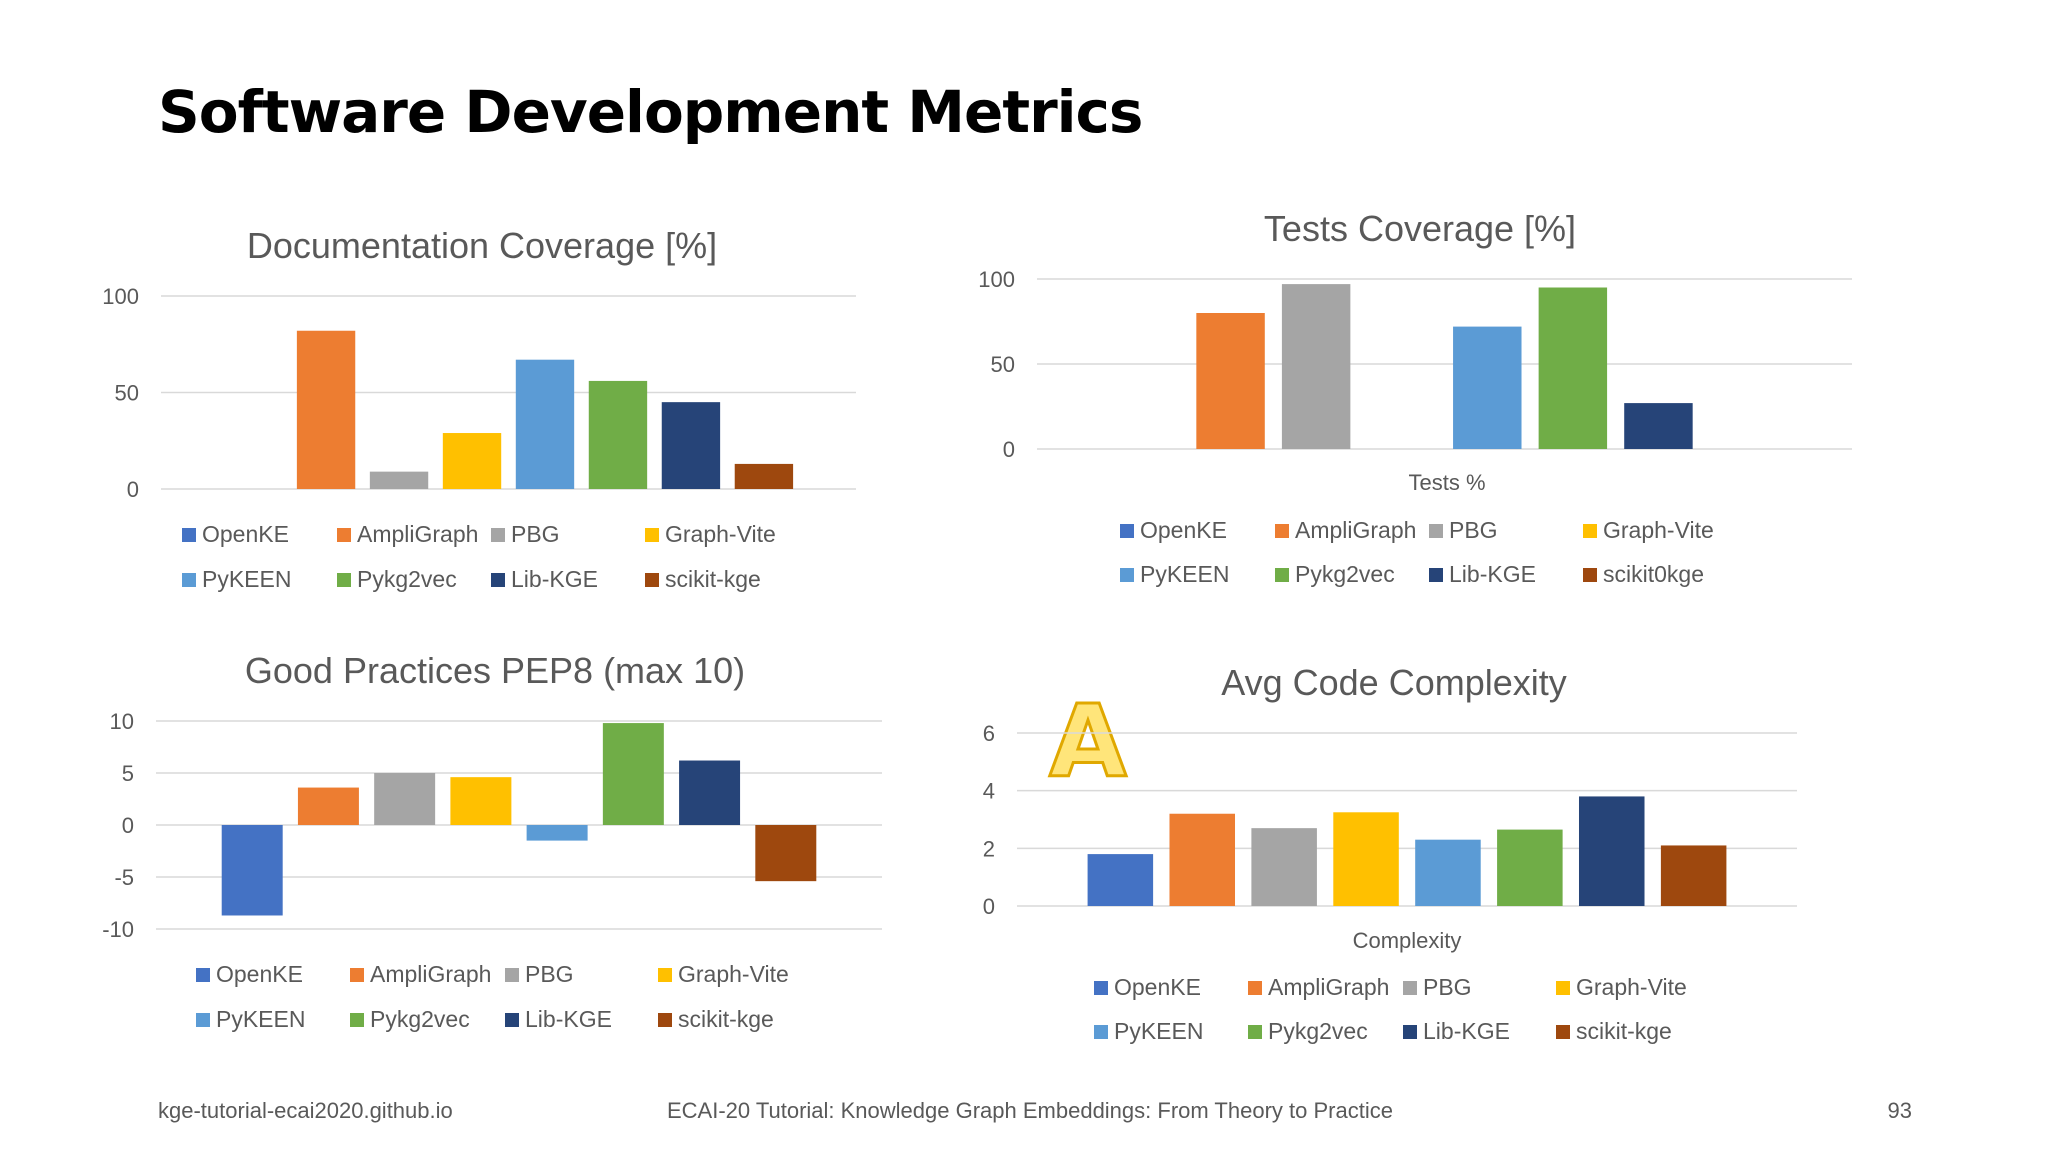 The width and height of the screenshot is (2048, 1152). Describe the element at coordinates (989, 791) in the screenshot. I see `y-tick-label: 4` at that location.